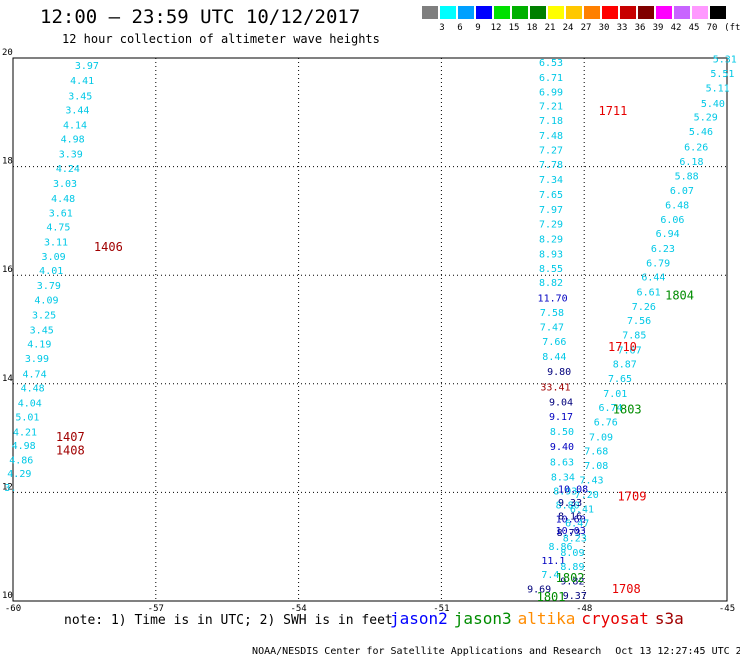 The width and height of the screenshot is (740, 657). I want to click on swh-value: 7.67, so click(630, 350).